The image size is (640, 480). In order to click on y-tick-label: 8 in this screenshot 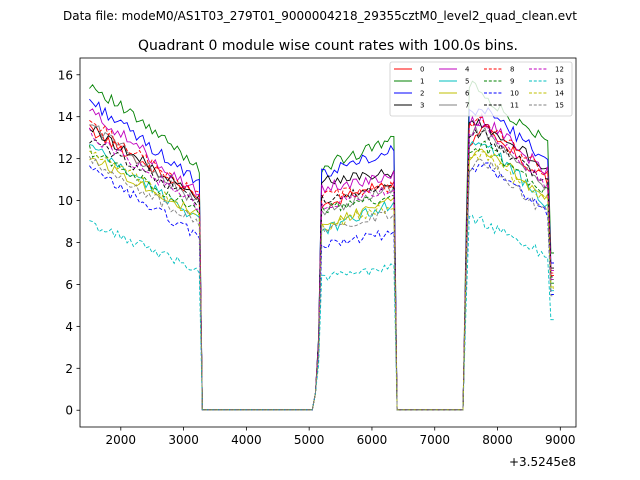, I will do `click(69, 243)`.